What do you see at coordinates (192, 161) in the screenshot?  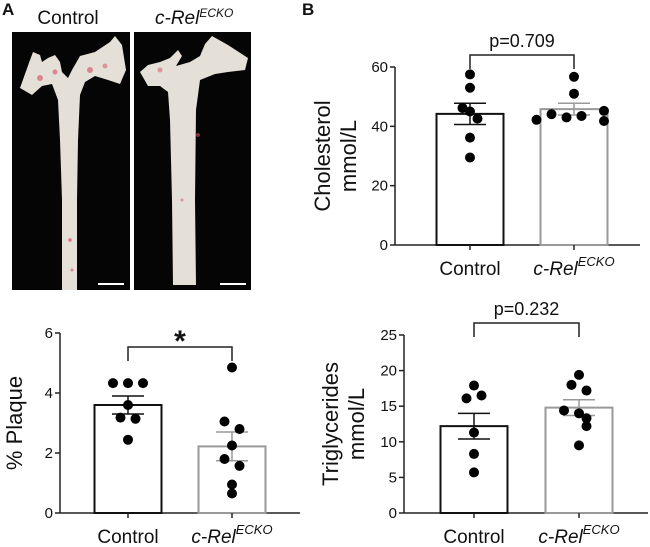 I see `aorta-photo-ko` at bounding box center [192, 161].